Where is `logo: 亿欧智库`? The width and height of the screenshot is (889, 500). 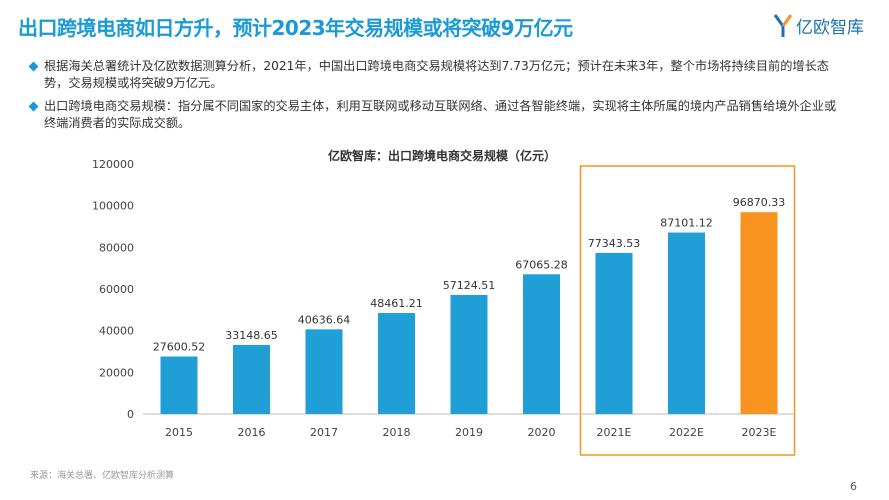 logo: 亿欧智库 is located at coordinates (818, 25).